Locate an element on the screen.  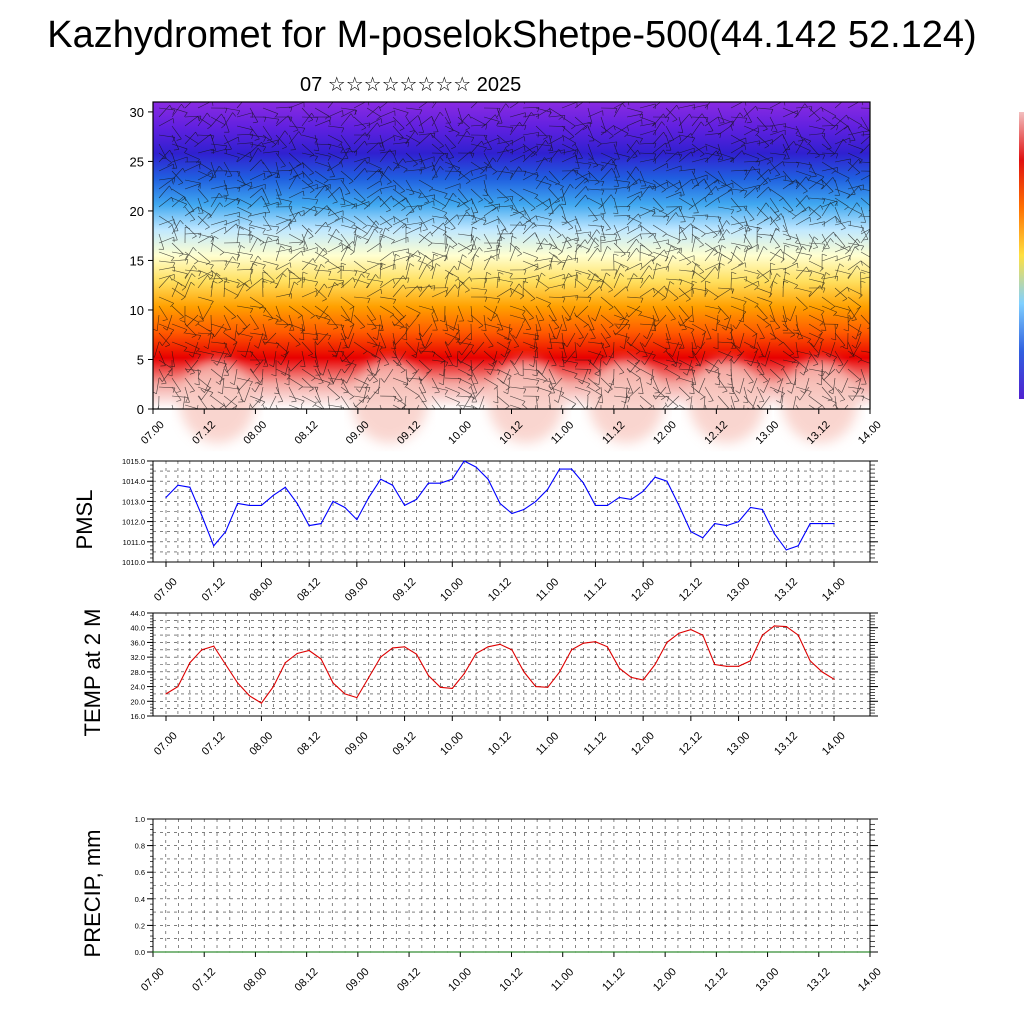
precip-ytick-label: 0.6 is located at coordinates (140, 872).